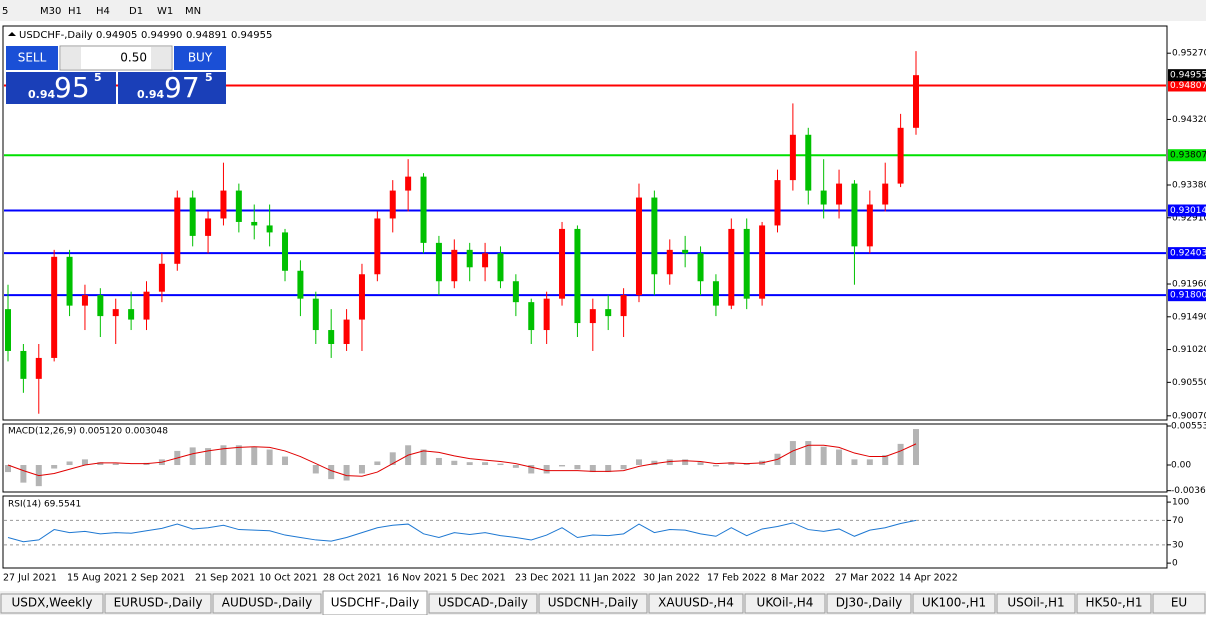 The height and width of the screenshot is (619, 1206). I want to click on sell-button, so click(32, 58).